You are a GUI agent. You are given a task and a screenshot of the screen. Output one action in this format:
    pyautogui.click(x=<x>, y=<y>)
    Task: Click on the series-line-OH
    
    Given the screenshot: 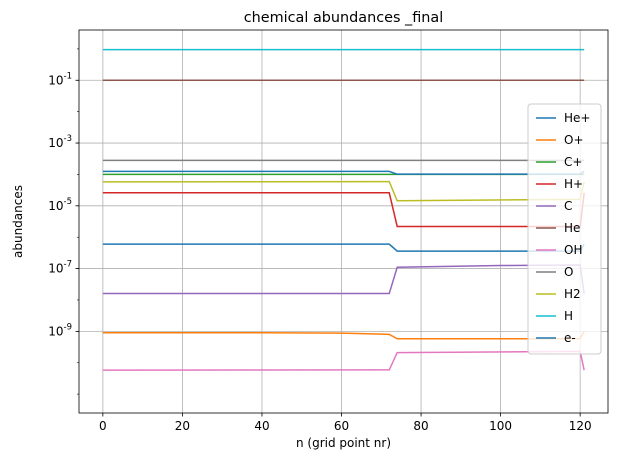 What is the action you would take?
    pyautogui.click(x=343, y=360)
    